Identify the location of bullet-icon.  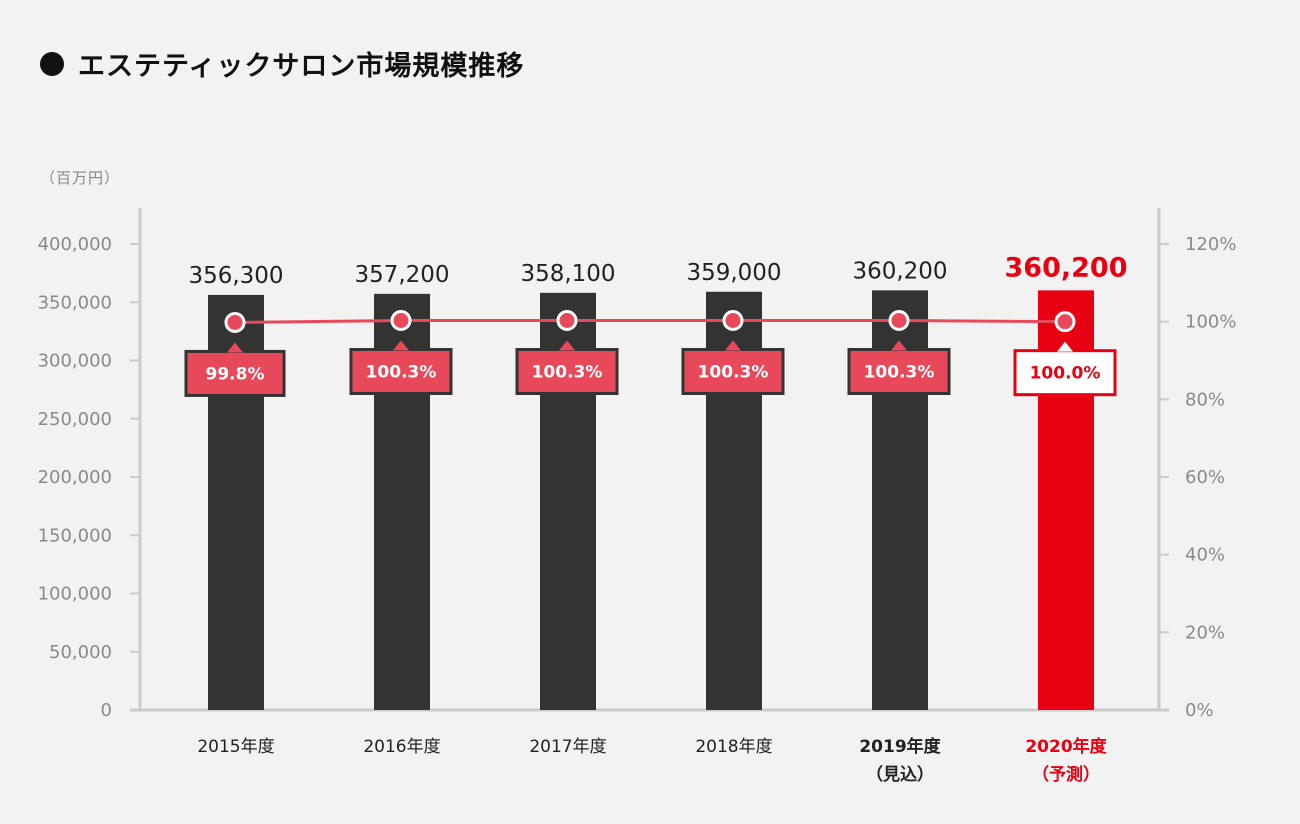
(52, 63).